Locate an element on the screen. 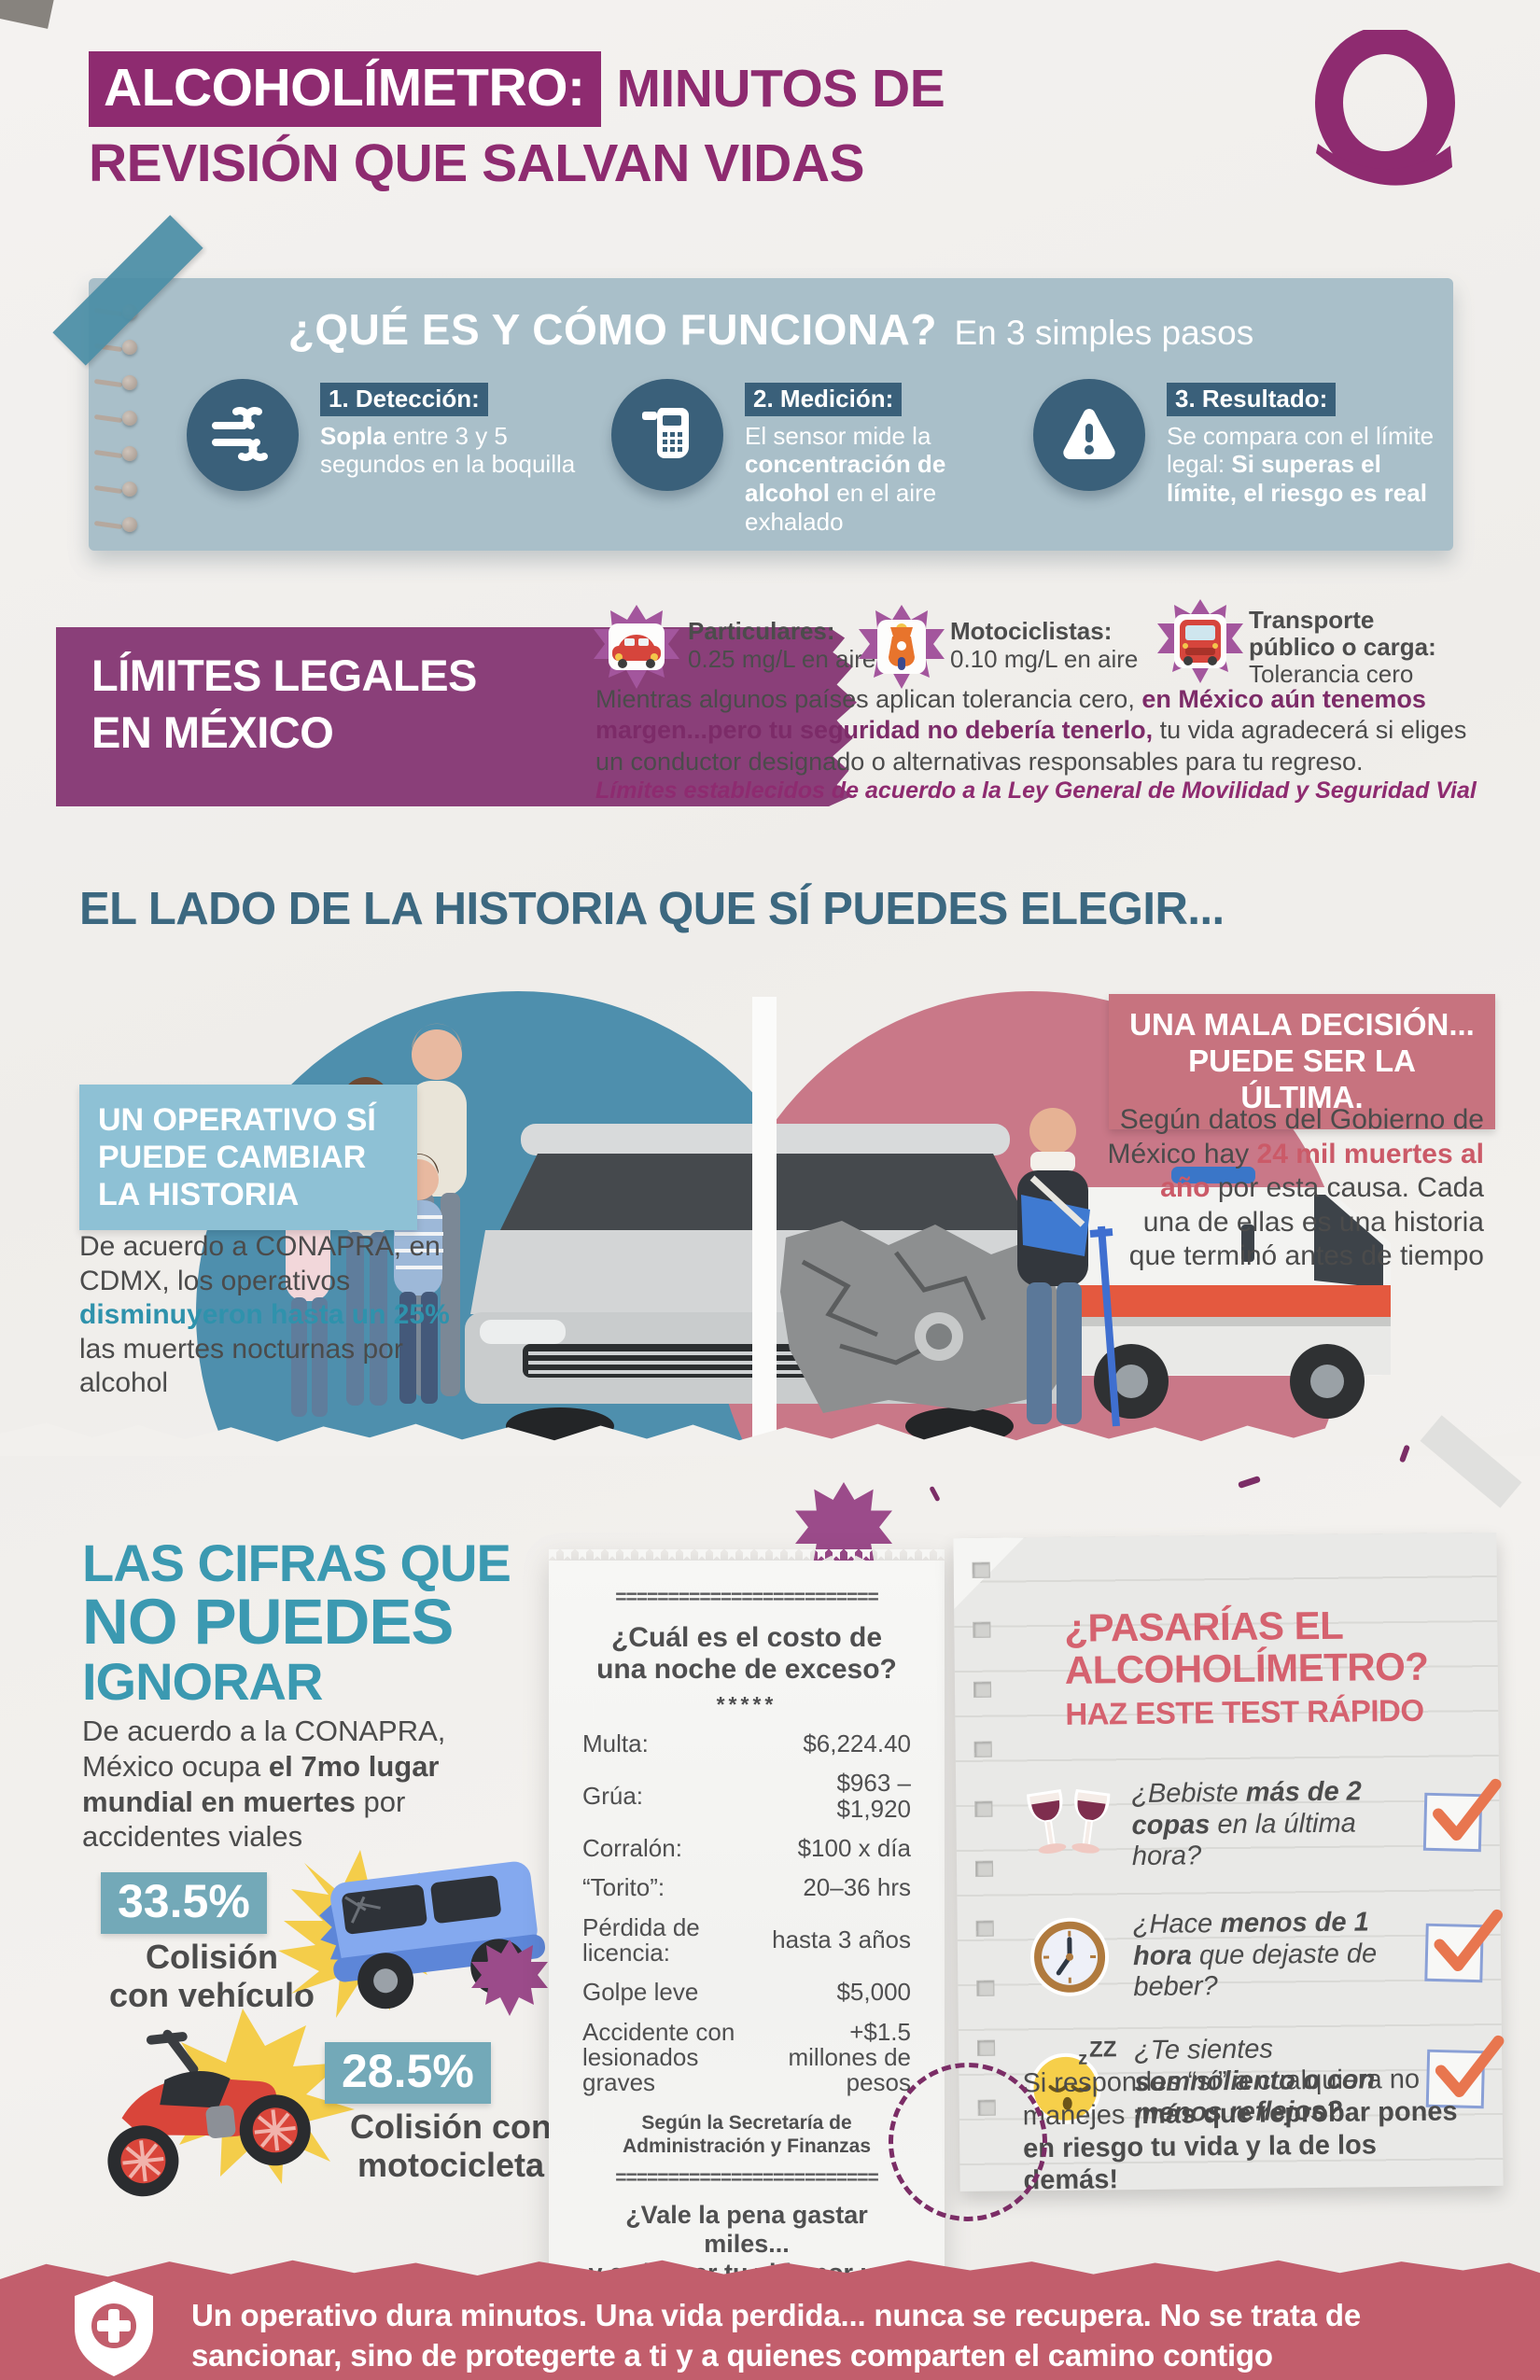 This screenshot has height=2380, width=1540. limit-bus-value: Tolerancia cero is located at coordinates (1331, 674).